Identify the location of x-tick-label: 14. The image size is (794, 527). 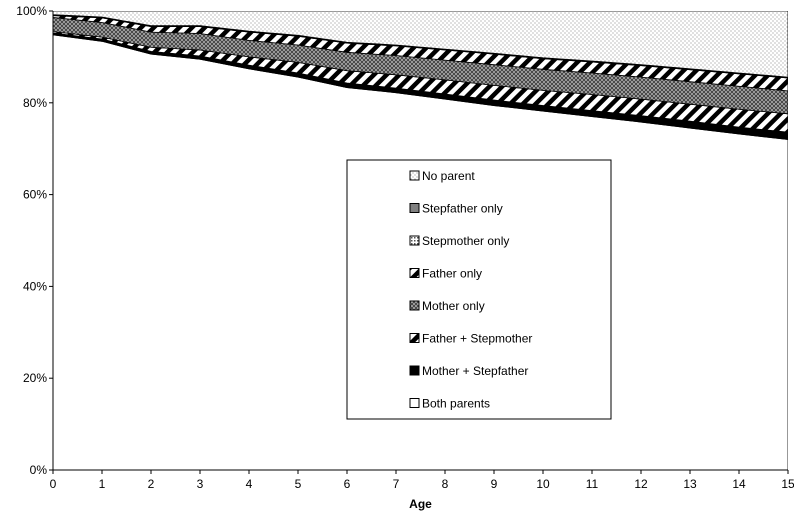
(739, 484).